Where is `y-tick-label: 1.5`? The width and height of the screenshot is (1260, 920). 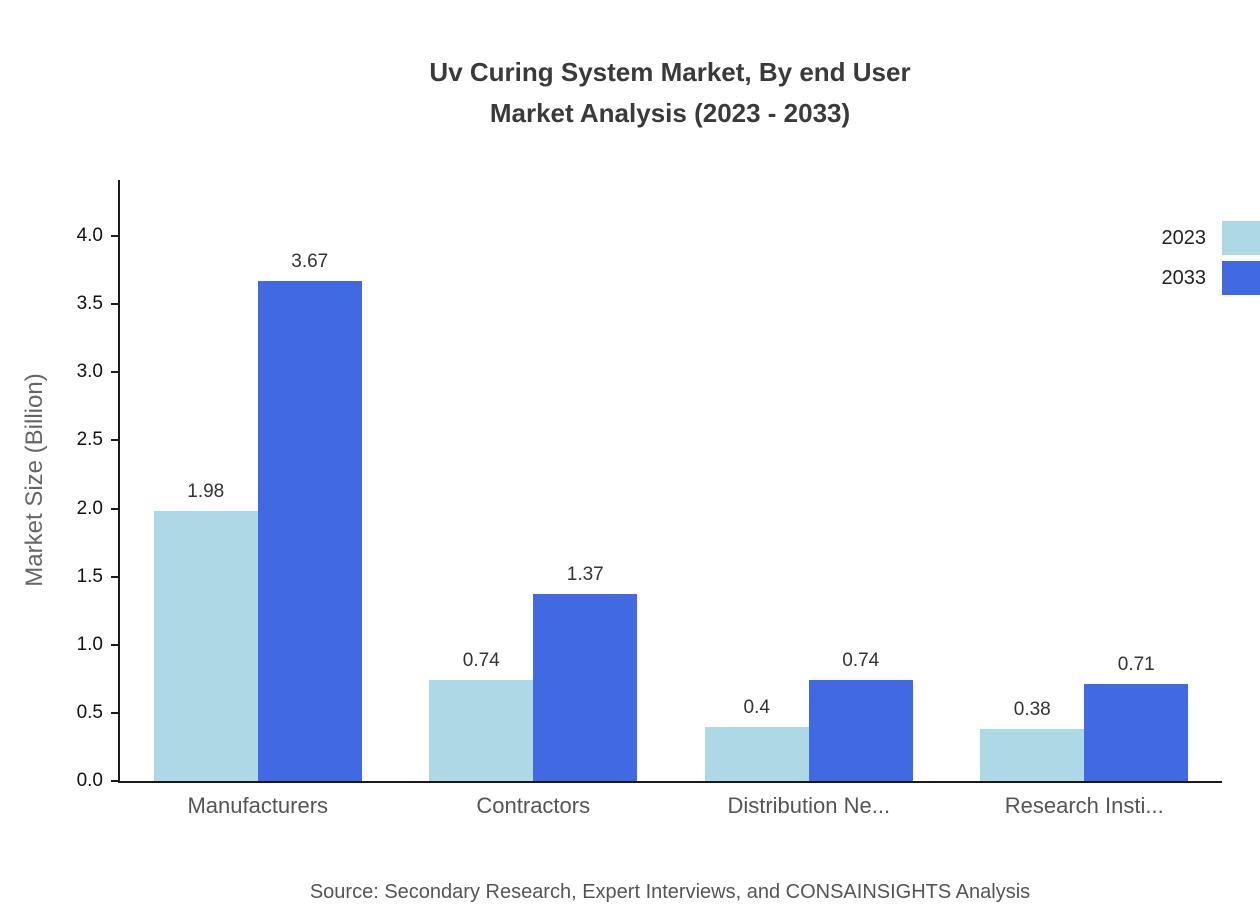
y-tick-label: 1.5 is located at coordinates (89, 576).